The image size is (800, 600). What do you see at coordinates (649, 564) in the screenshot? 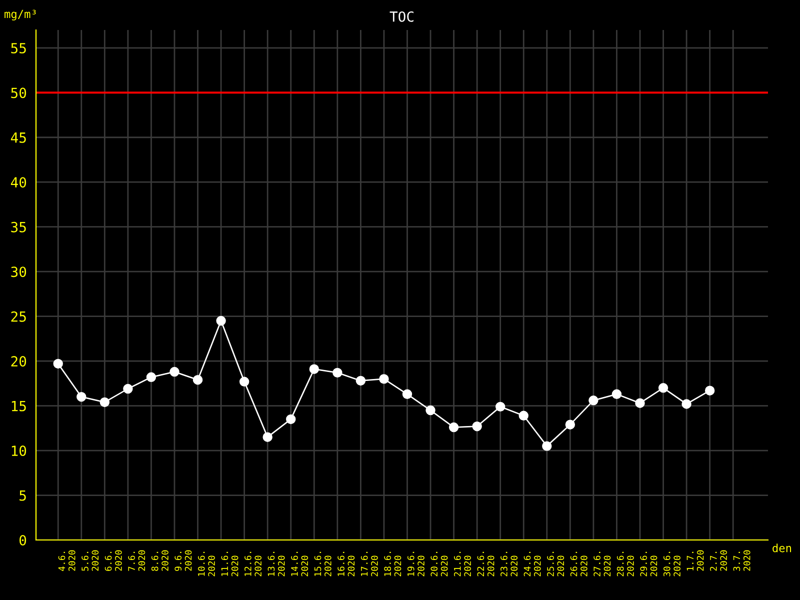
I see `x-tick-label: 29.6. 2020` at bounding box center [649, 564].